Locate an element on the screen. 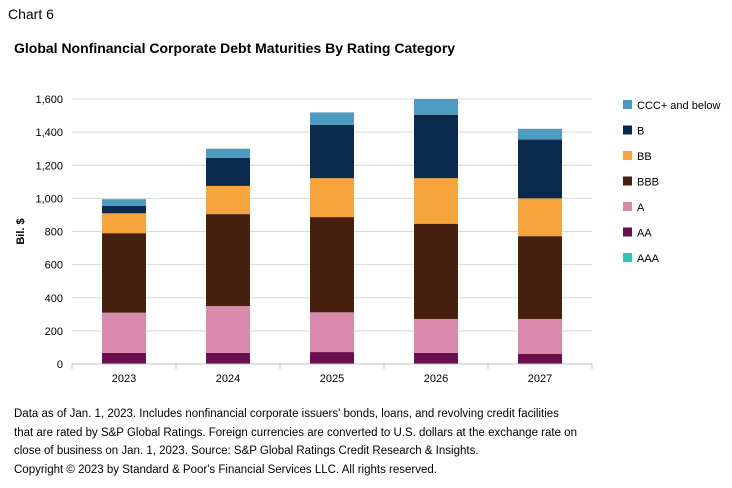 This screenshot has height=488, width=732. bar-segment-aa-2023 is located at coordinates (124, 358).